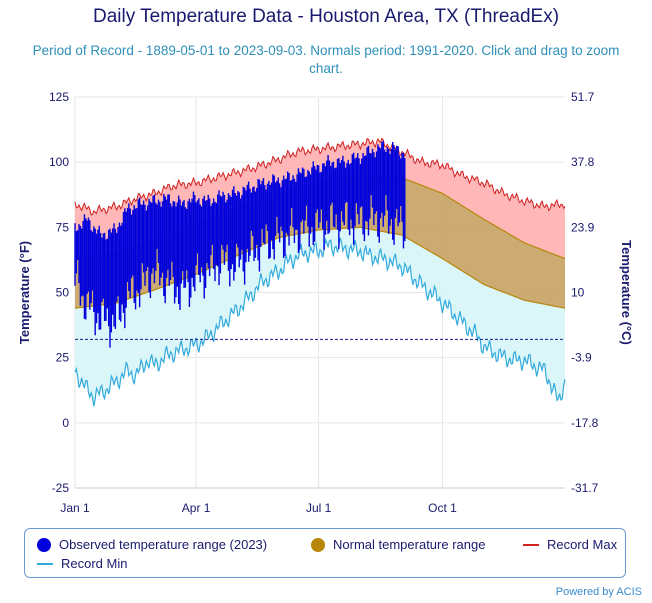 This screenshot has width=652, height=603. I want to click on y-tick-label-4: 75, so click(63, 227).